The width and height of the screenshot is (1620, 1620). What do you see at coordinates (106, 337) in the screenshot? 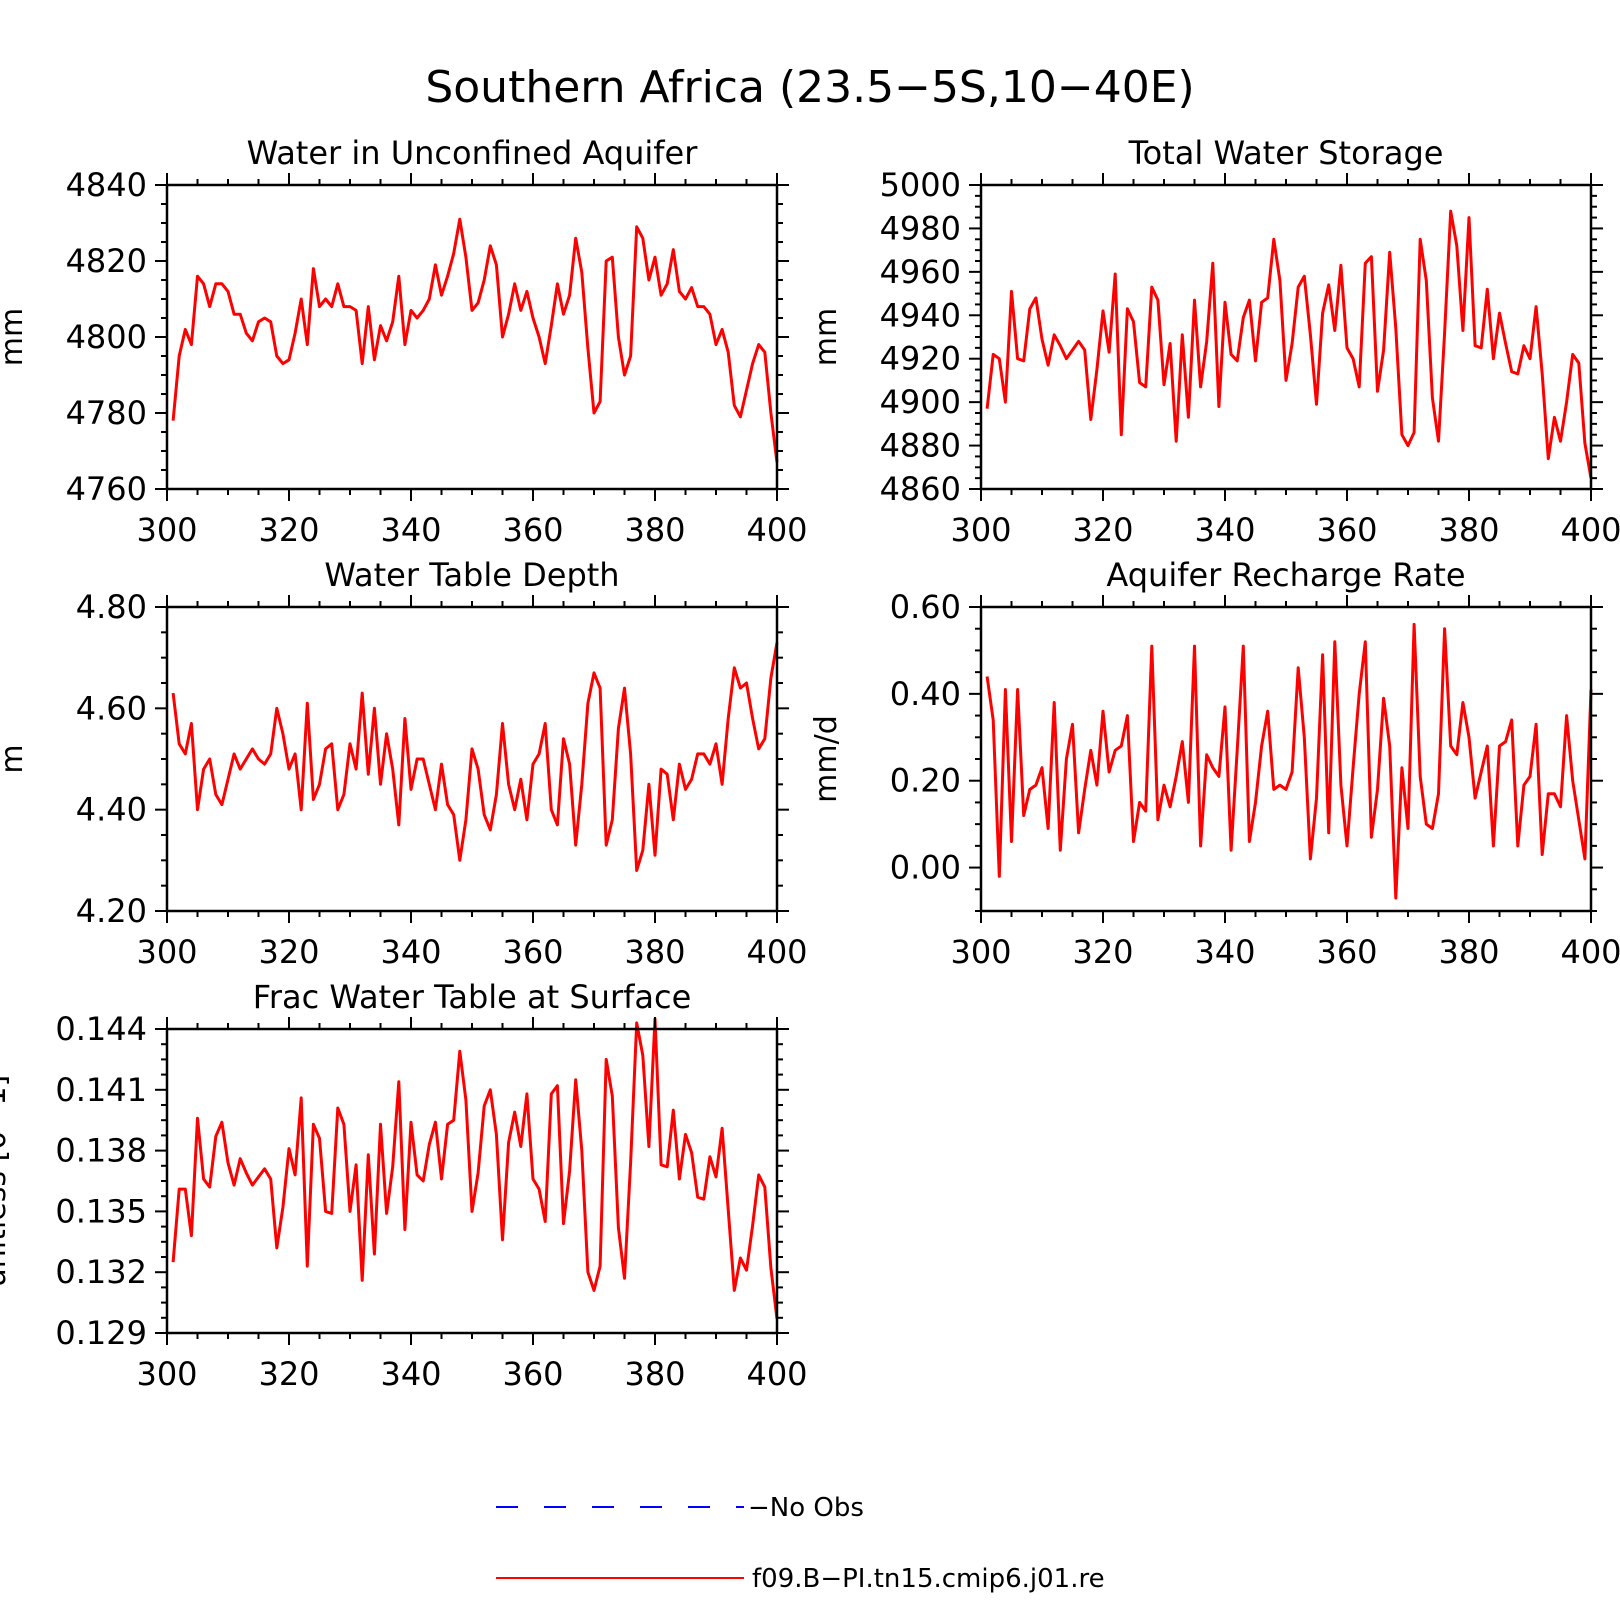
I see `y-tick-label: 4800` at bounding box center [106, 337].